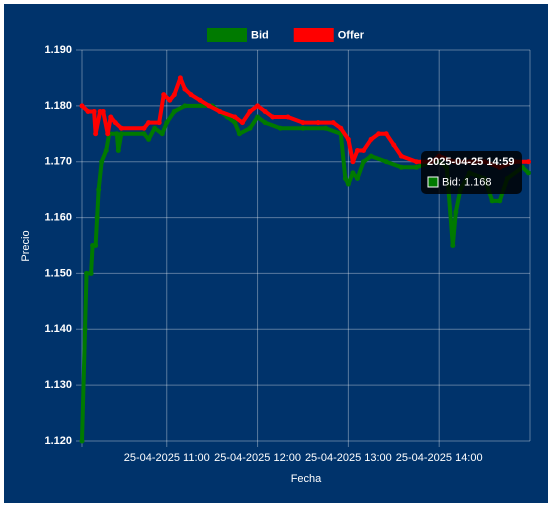 This screenshot has width=552, height=505. I want to click on y-tick-label: 1.150, so click(58, 273).